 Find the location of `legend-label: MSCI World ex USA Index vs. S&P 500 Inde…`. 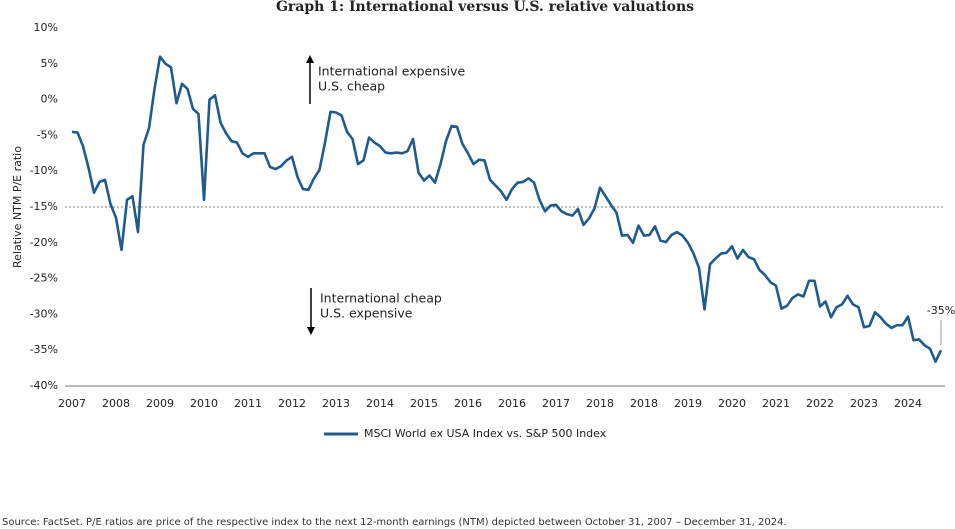

legend-label: MSCI World ex USA Index vs. S&P 500 Inde… is located at coordinates (485, 433).